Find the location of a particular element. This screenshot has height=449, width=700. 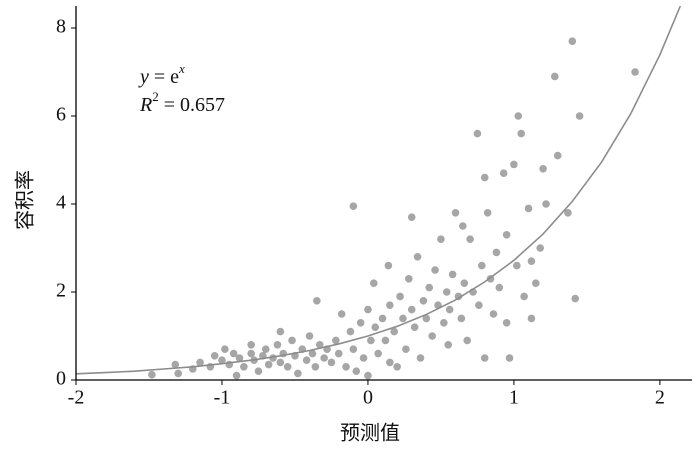

r2-rhs: = 0.657 is located at coordinates (192, 105).